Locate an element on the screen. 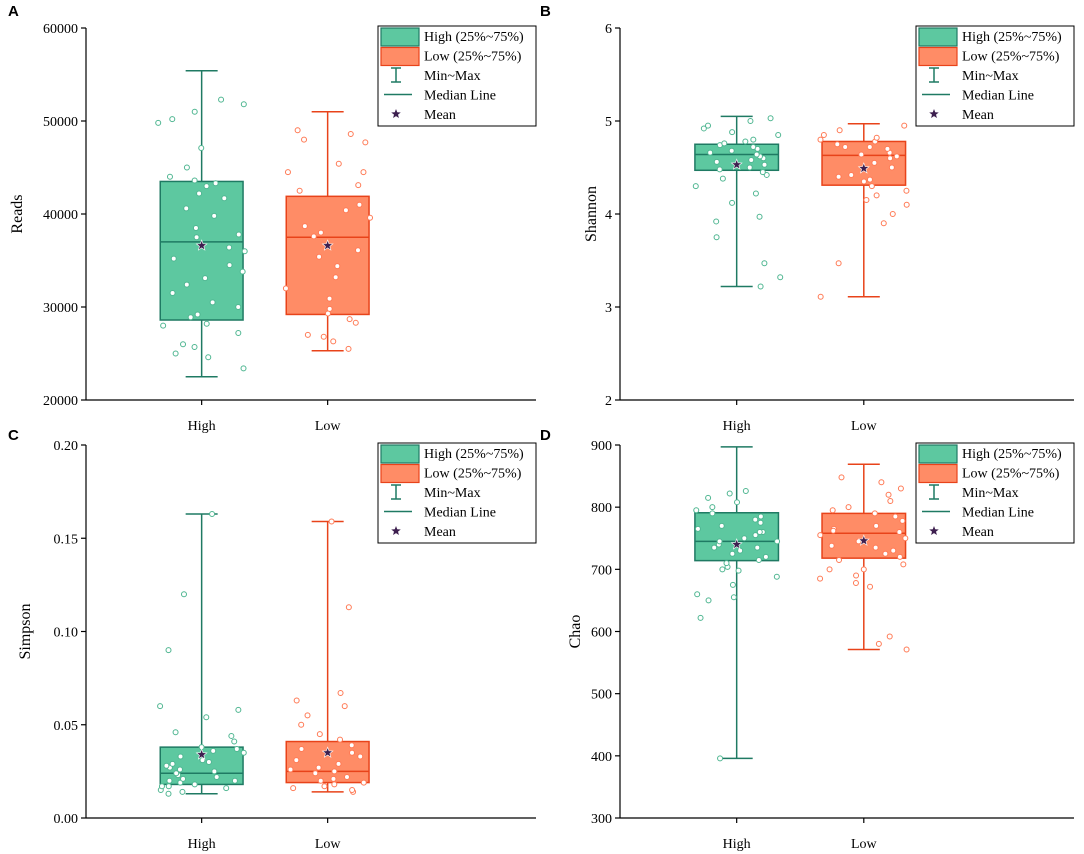 This screenshot has width=1084, height=854. legend-mean-icon is located at coordinates (396, 114).